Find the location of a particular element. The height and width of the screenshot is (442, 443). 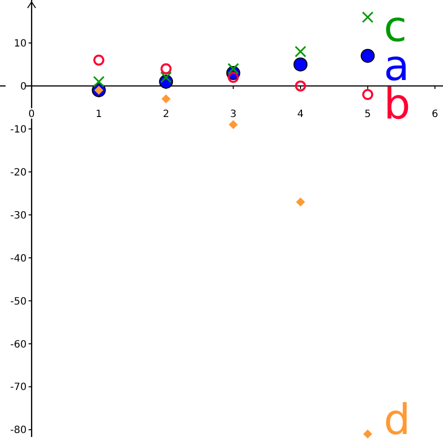

x-tick-label: 2 is located at coordinates (166, 114).